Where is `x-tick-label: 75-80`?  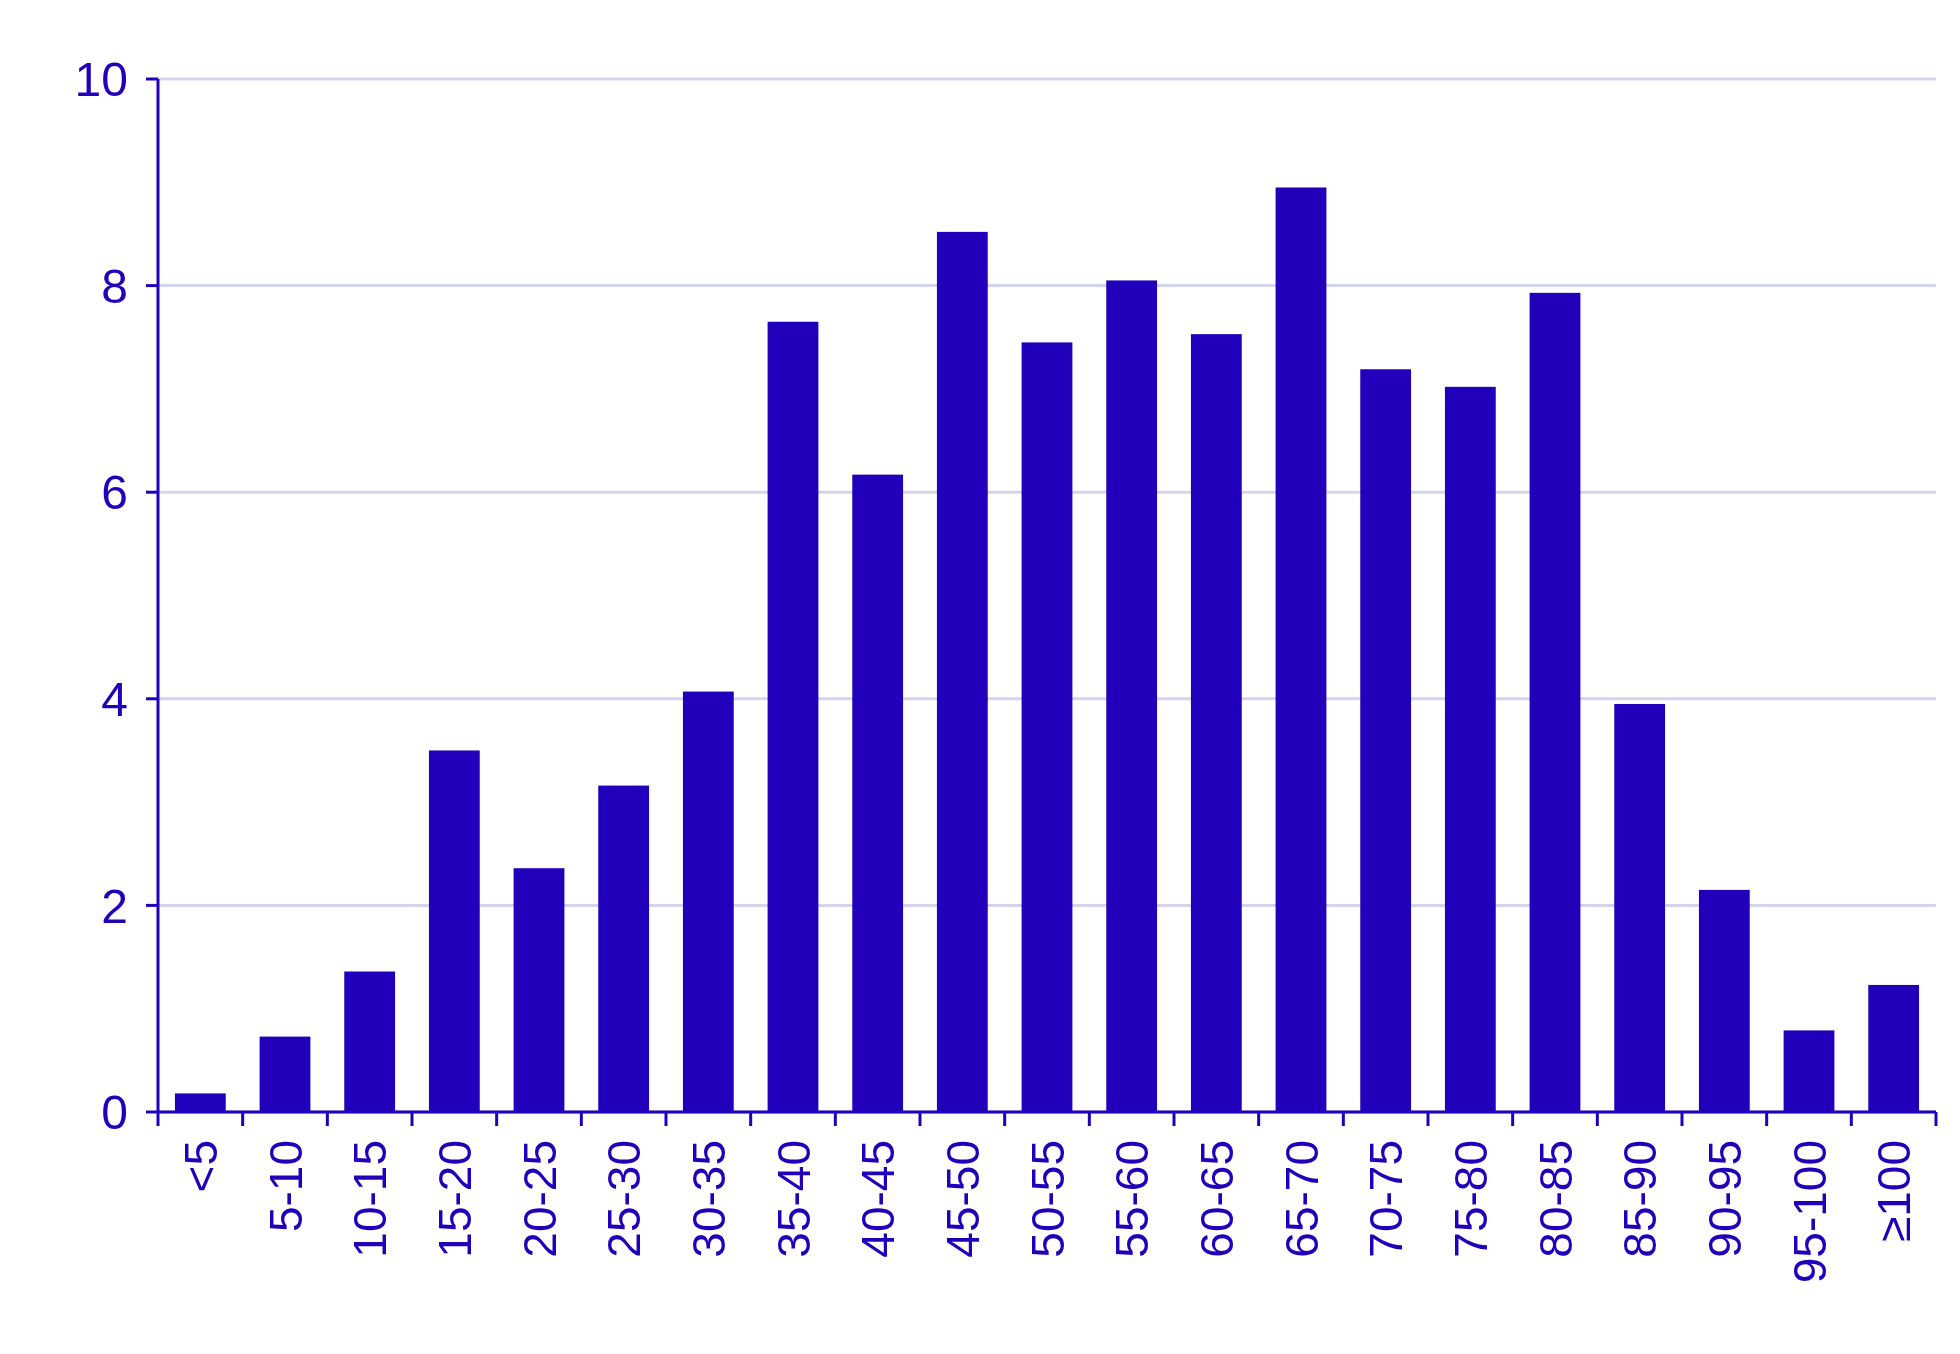 x-tick-label: 75-80 is located at coordinates (1470, 1199).